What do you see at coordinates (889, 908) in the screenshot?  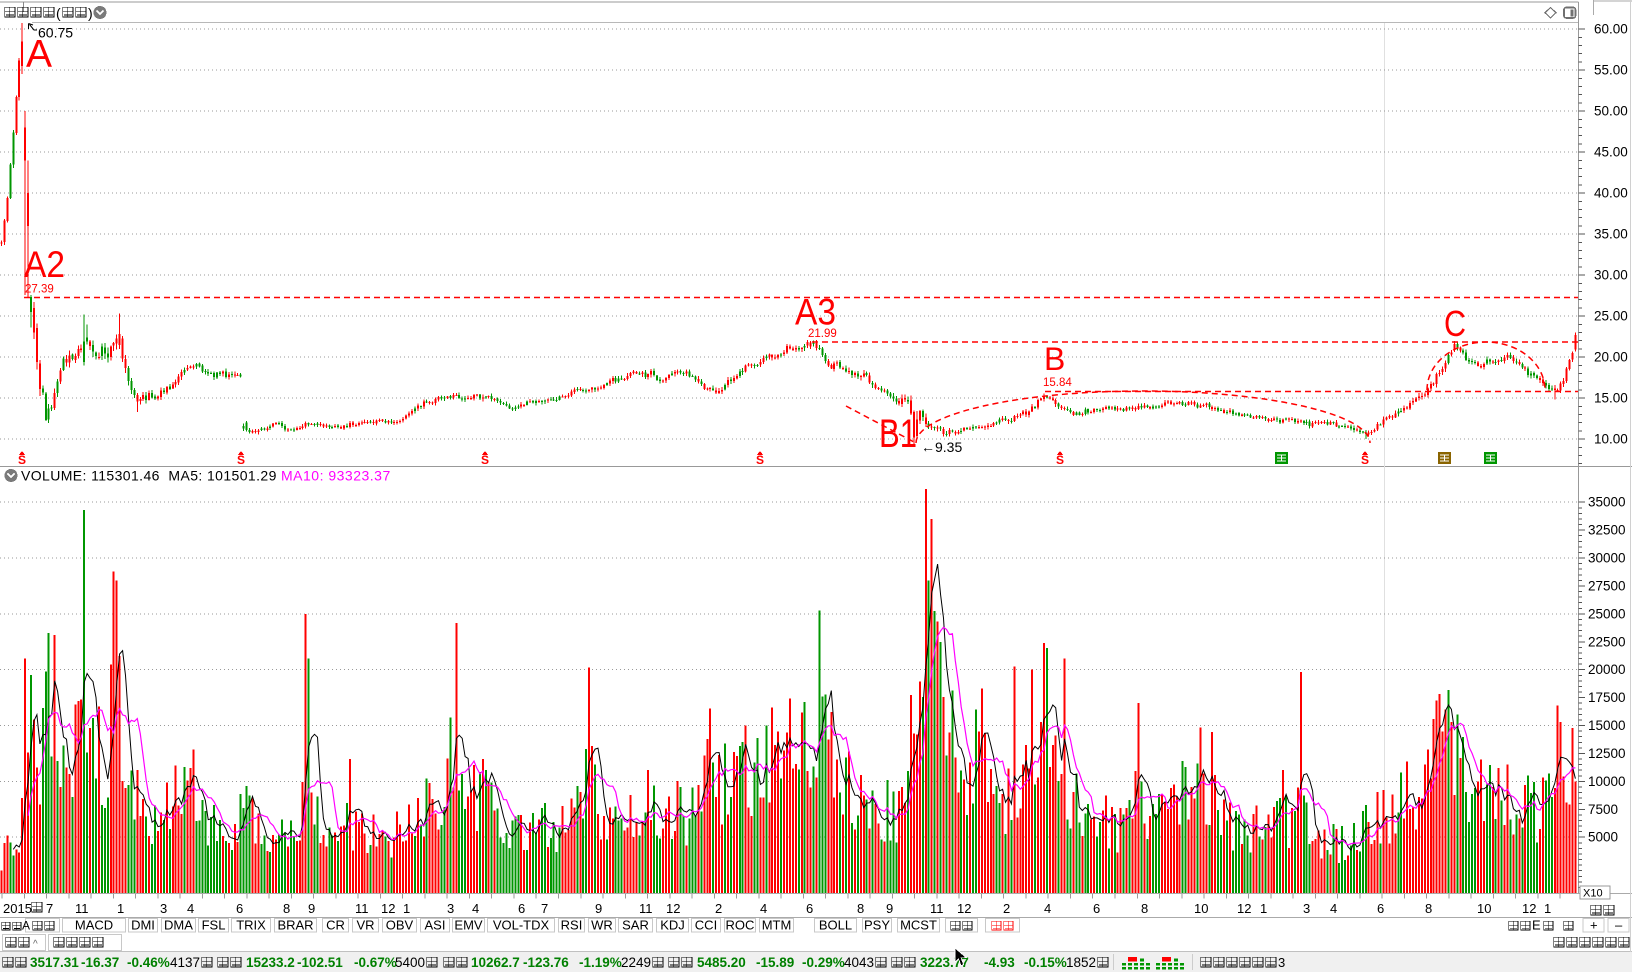 I see `svg-text: 9` at bounding box center [889, 908].